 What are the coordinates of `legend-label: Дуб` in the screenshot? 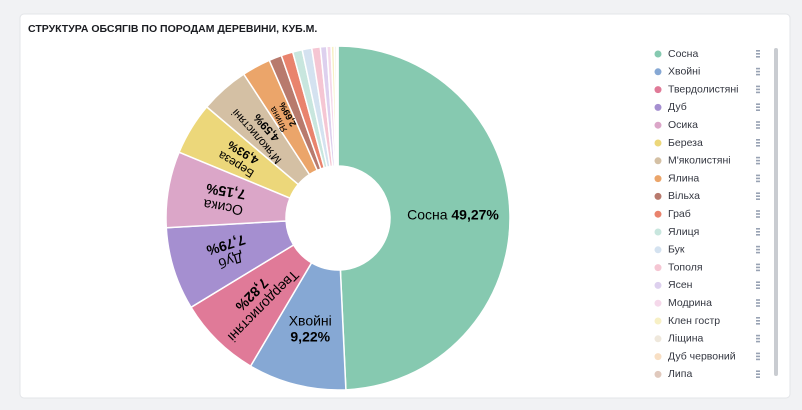 It's located at (677, 107).